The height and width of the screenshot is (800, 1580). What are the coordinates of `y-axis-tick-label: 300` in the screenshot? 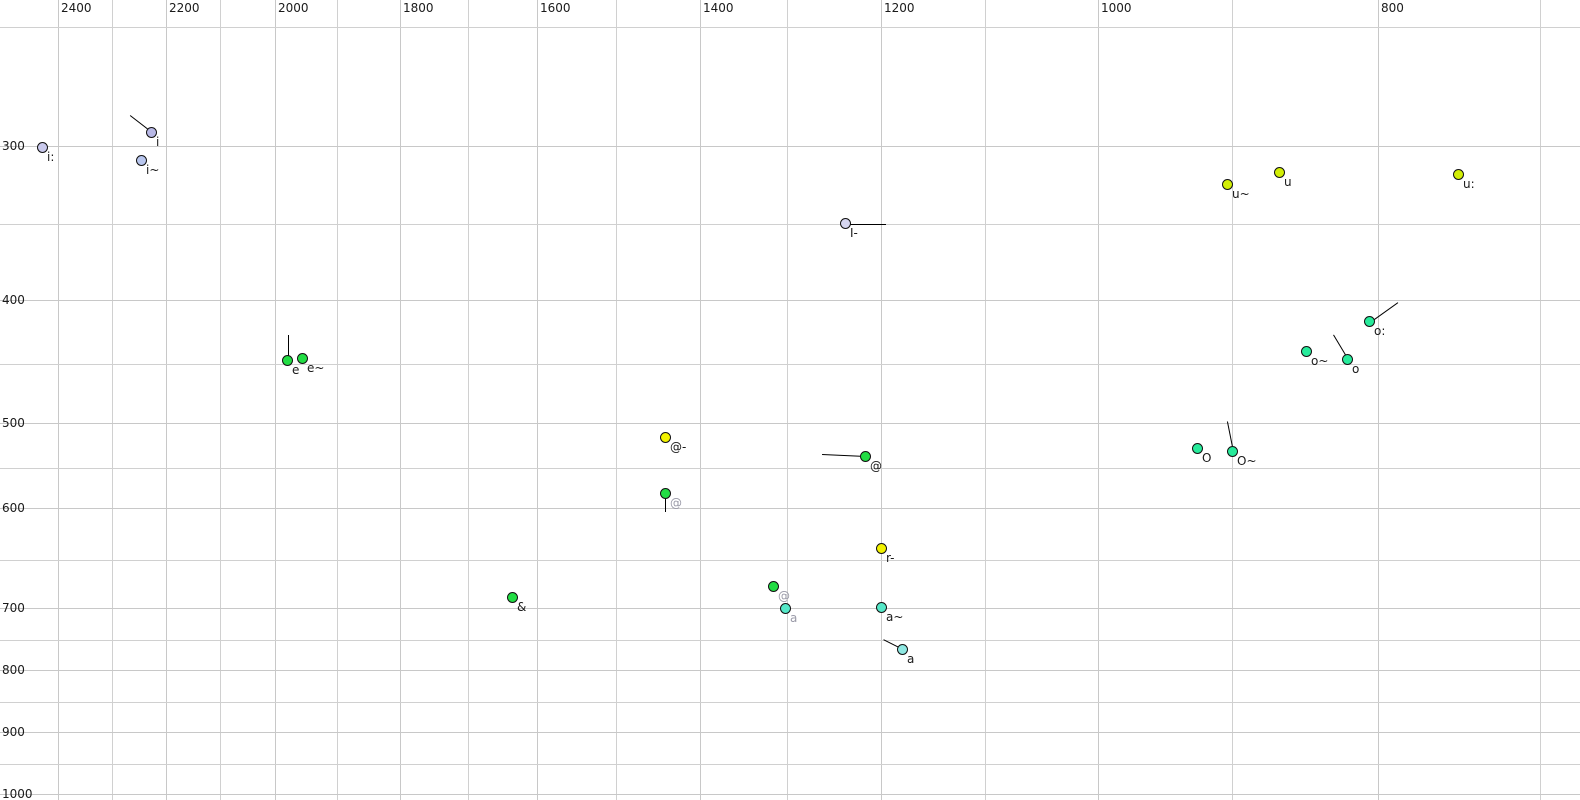 It's located at (13, 146).